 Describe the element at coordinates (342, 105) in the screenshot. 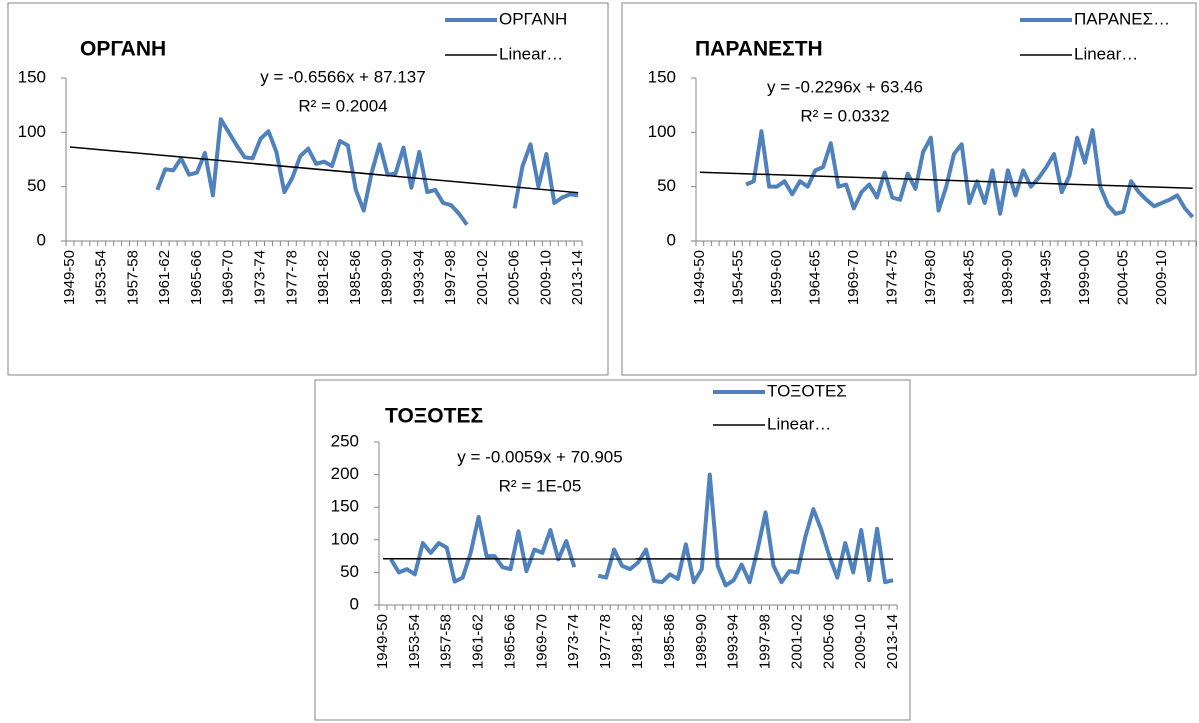

I see `trendline-r2: R² = 0.2004` at that location.